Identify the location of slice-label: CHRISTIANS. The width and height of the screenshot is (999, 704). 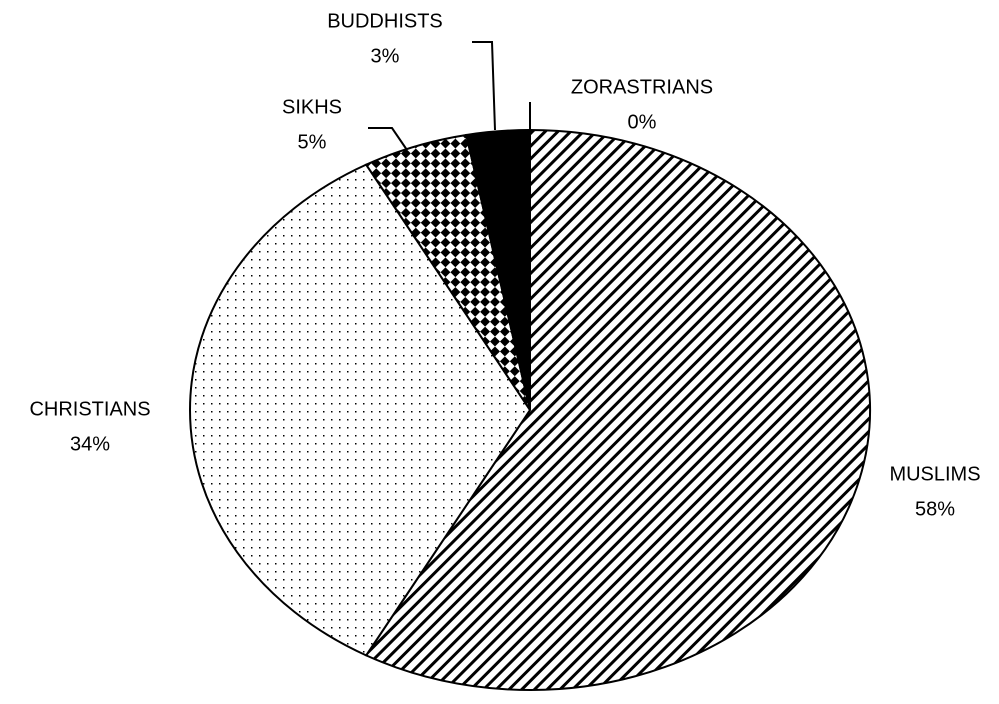
(89, 409).